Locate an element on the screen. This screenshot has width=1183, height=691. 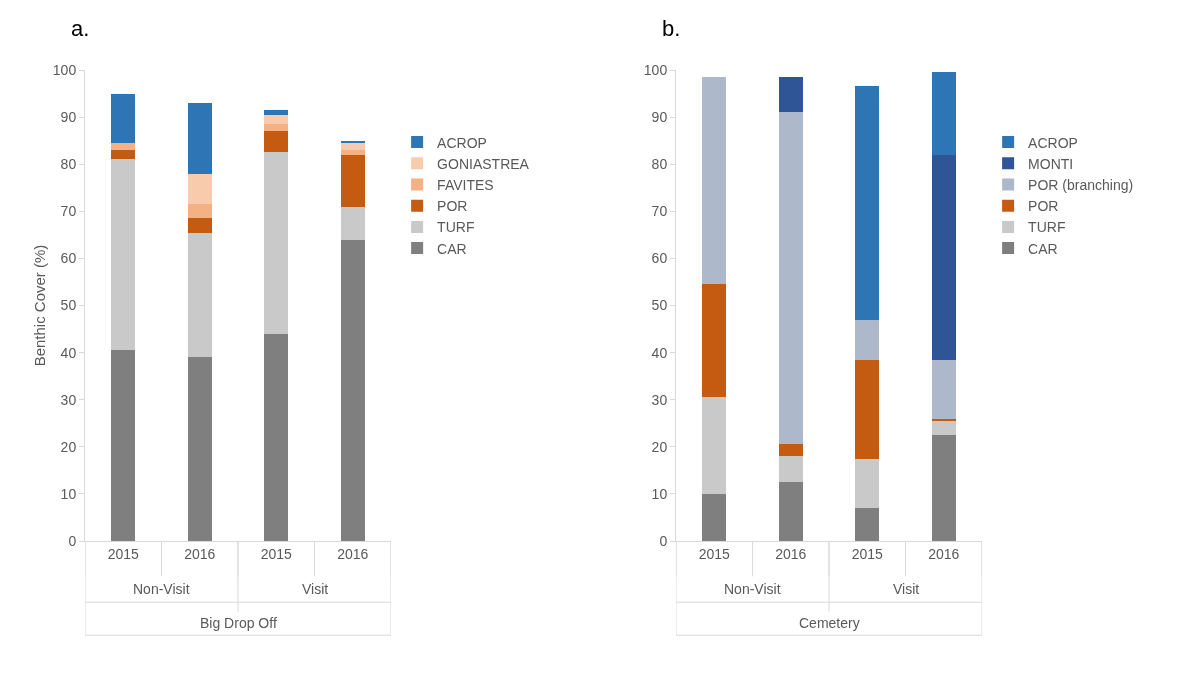
text: Big Drop Off is located at coordinates (238, 623).